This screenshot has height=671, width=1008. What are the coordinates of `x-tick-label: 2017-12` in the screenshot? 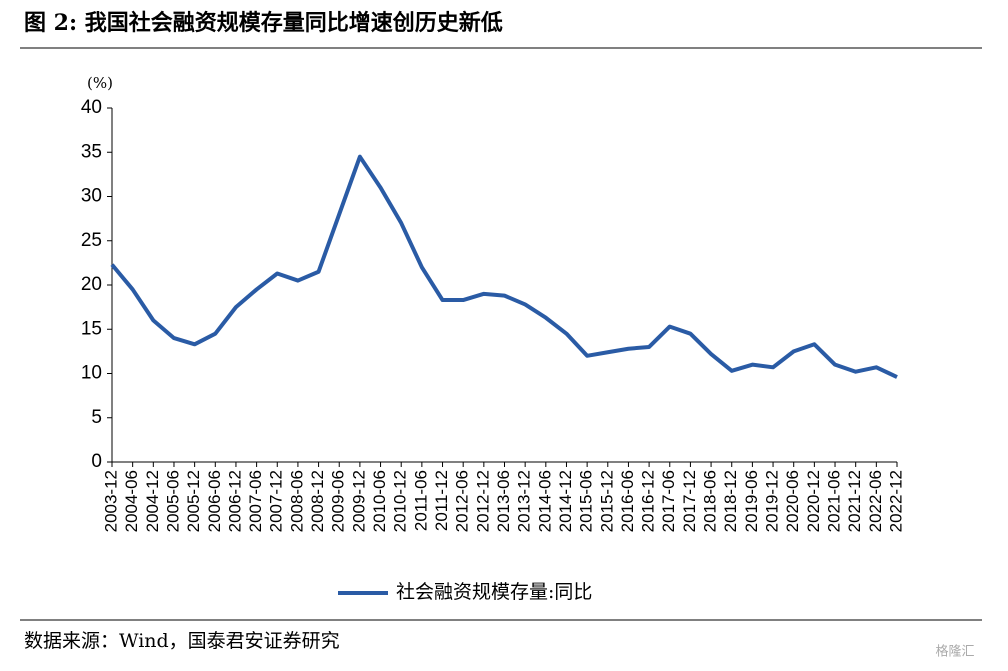 It's located at (689, 501).